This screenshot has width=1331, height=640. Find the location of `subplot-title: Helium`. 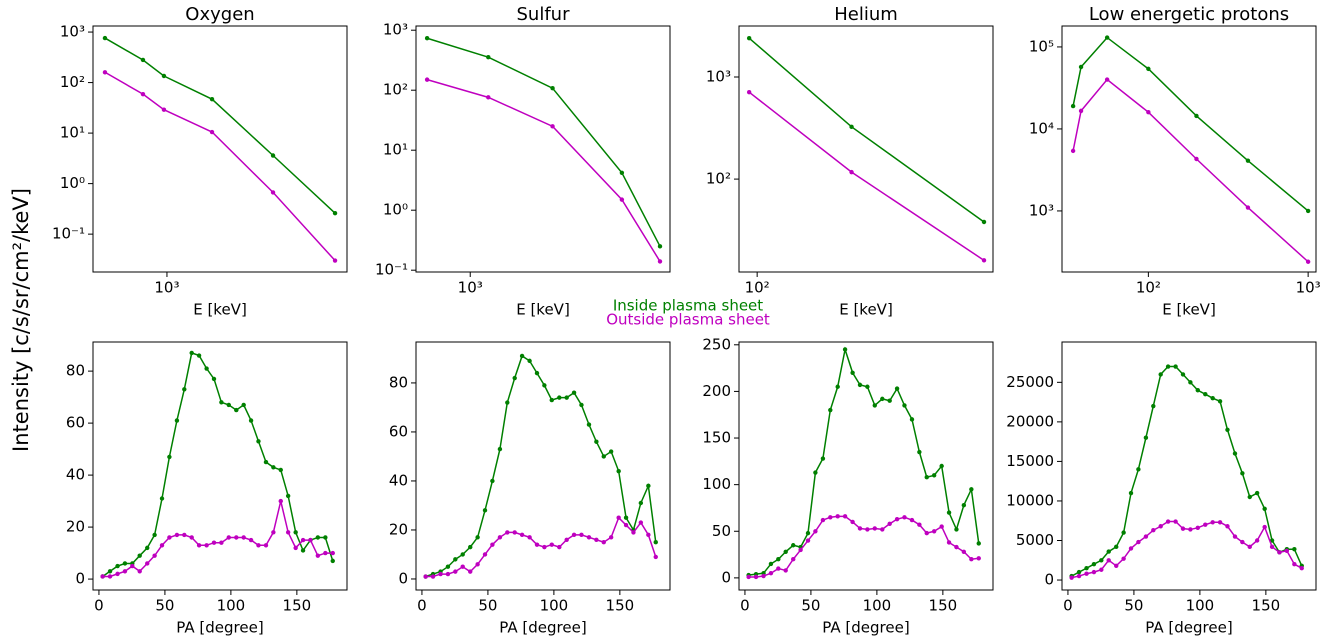

subplot-title: Helium is located at coordinates (866, 14).